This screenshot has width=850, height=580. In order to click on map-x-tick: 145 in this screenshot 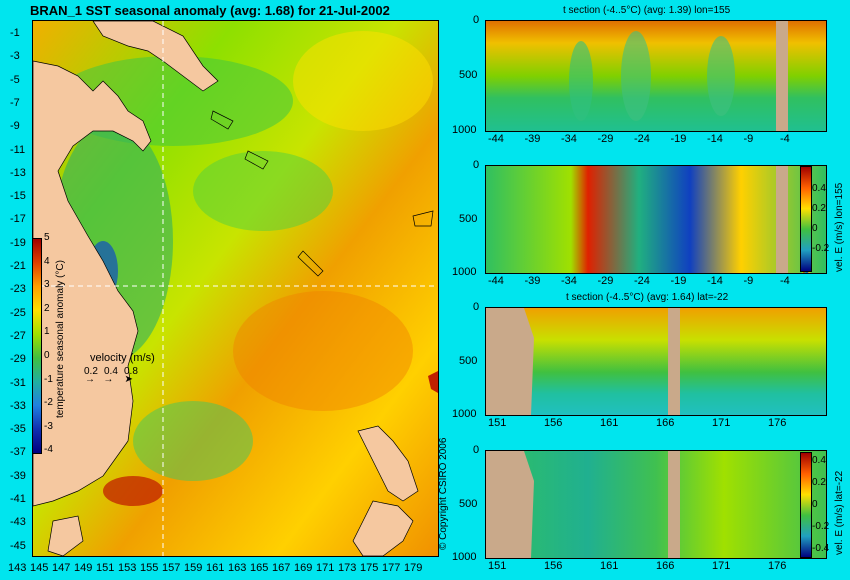, I will do `click(39, 568)`.